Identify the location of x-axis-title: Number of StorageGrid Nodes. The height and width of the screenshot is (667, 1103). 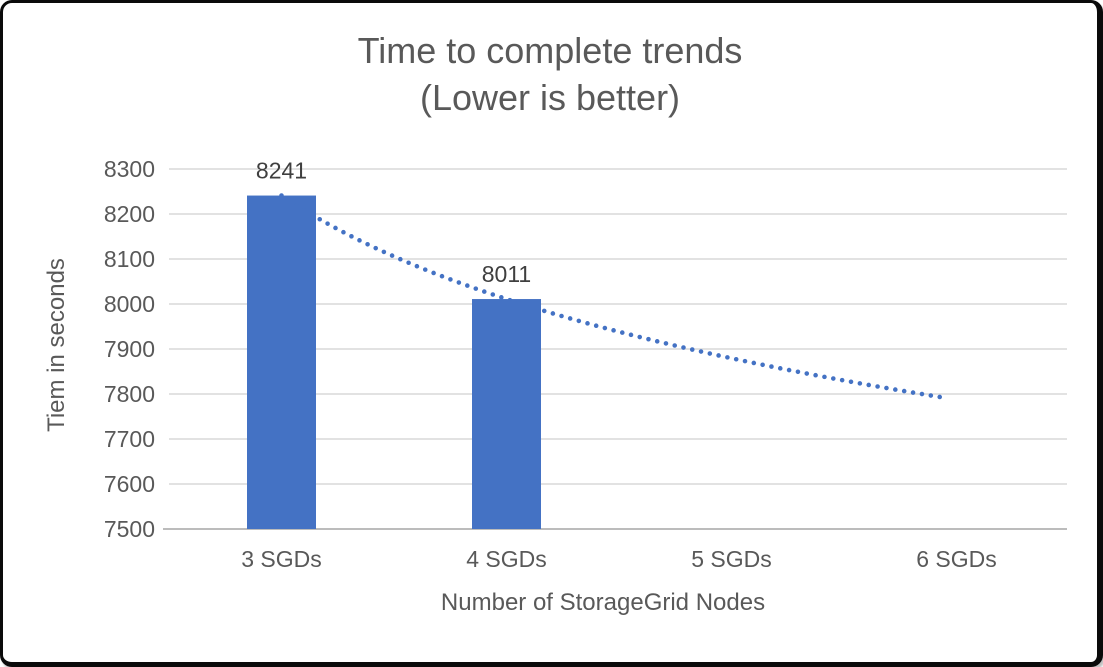
(603, 602).